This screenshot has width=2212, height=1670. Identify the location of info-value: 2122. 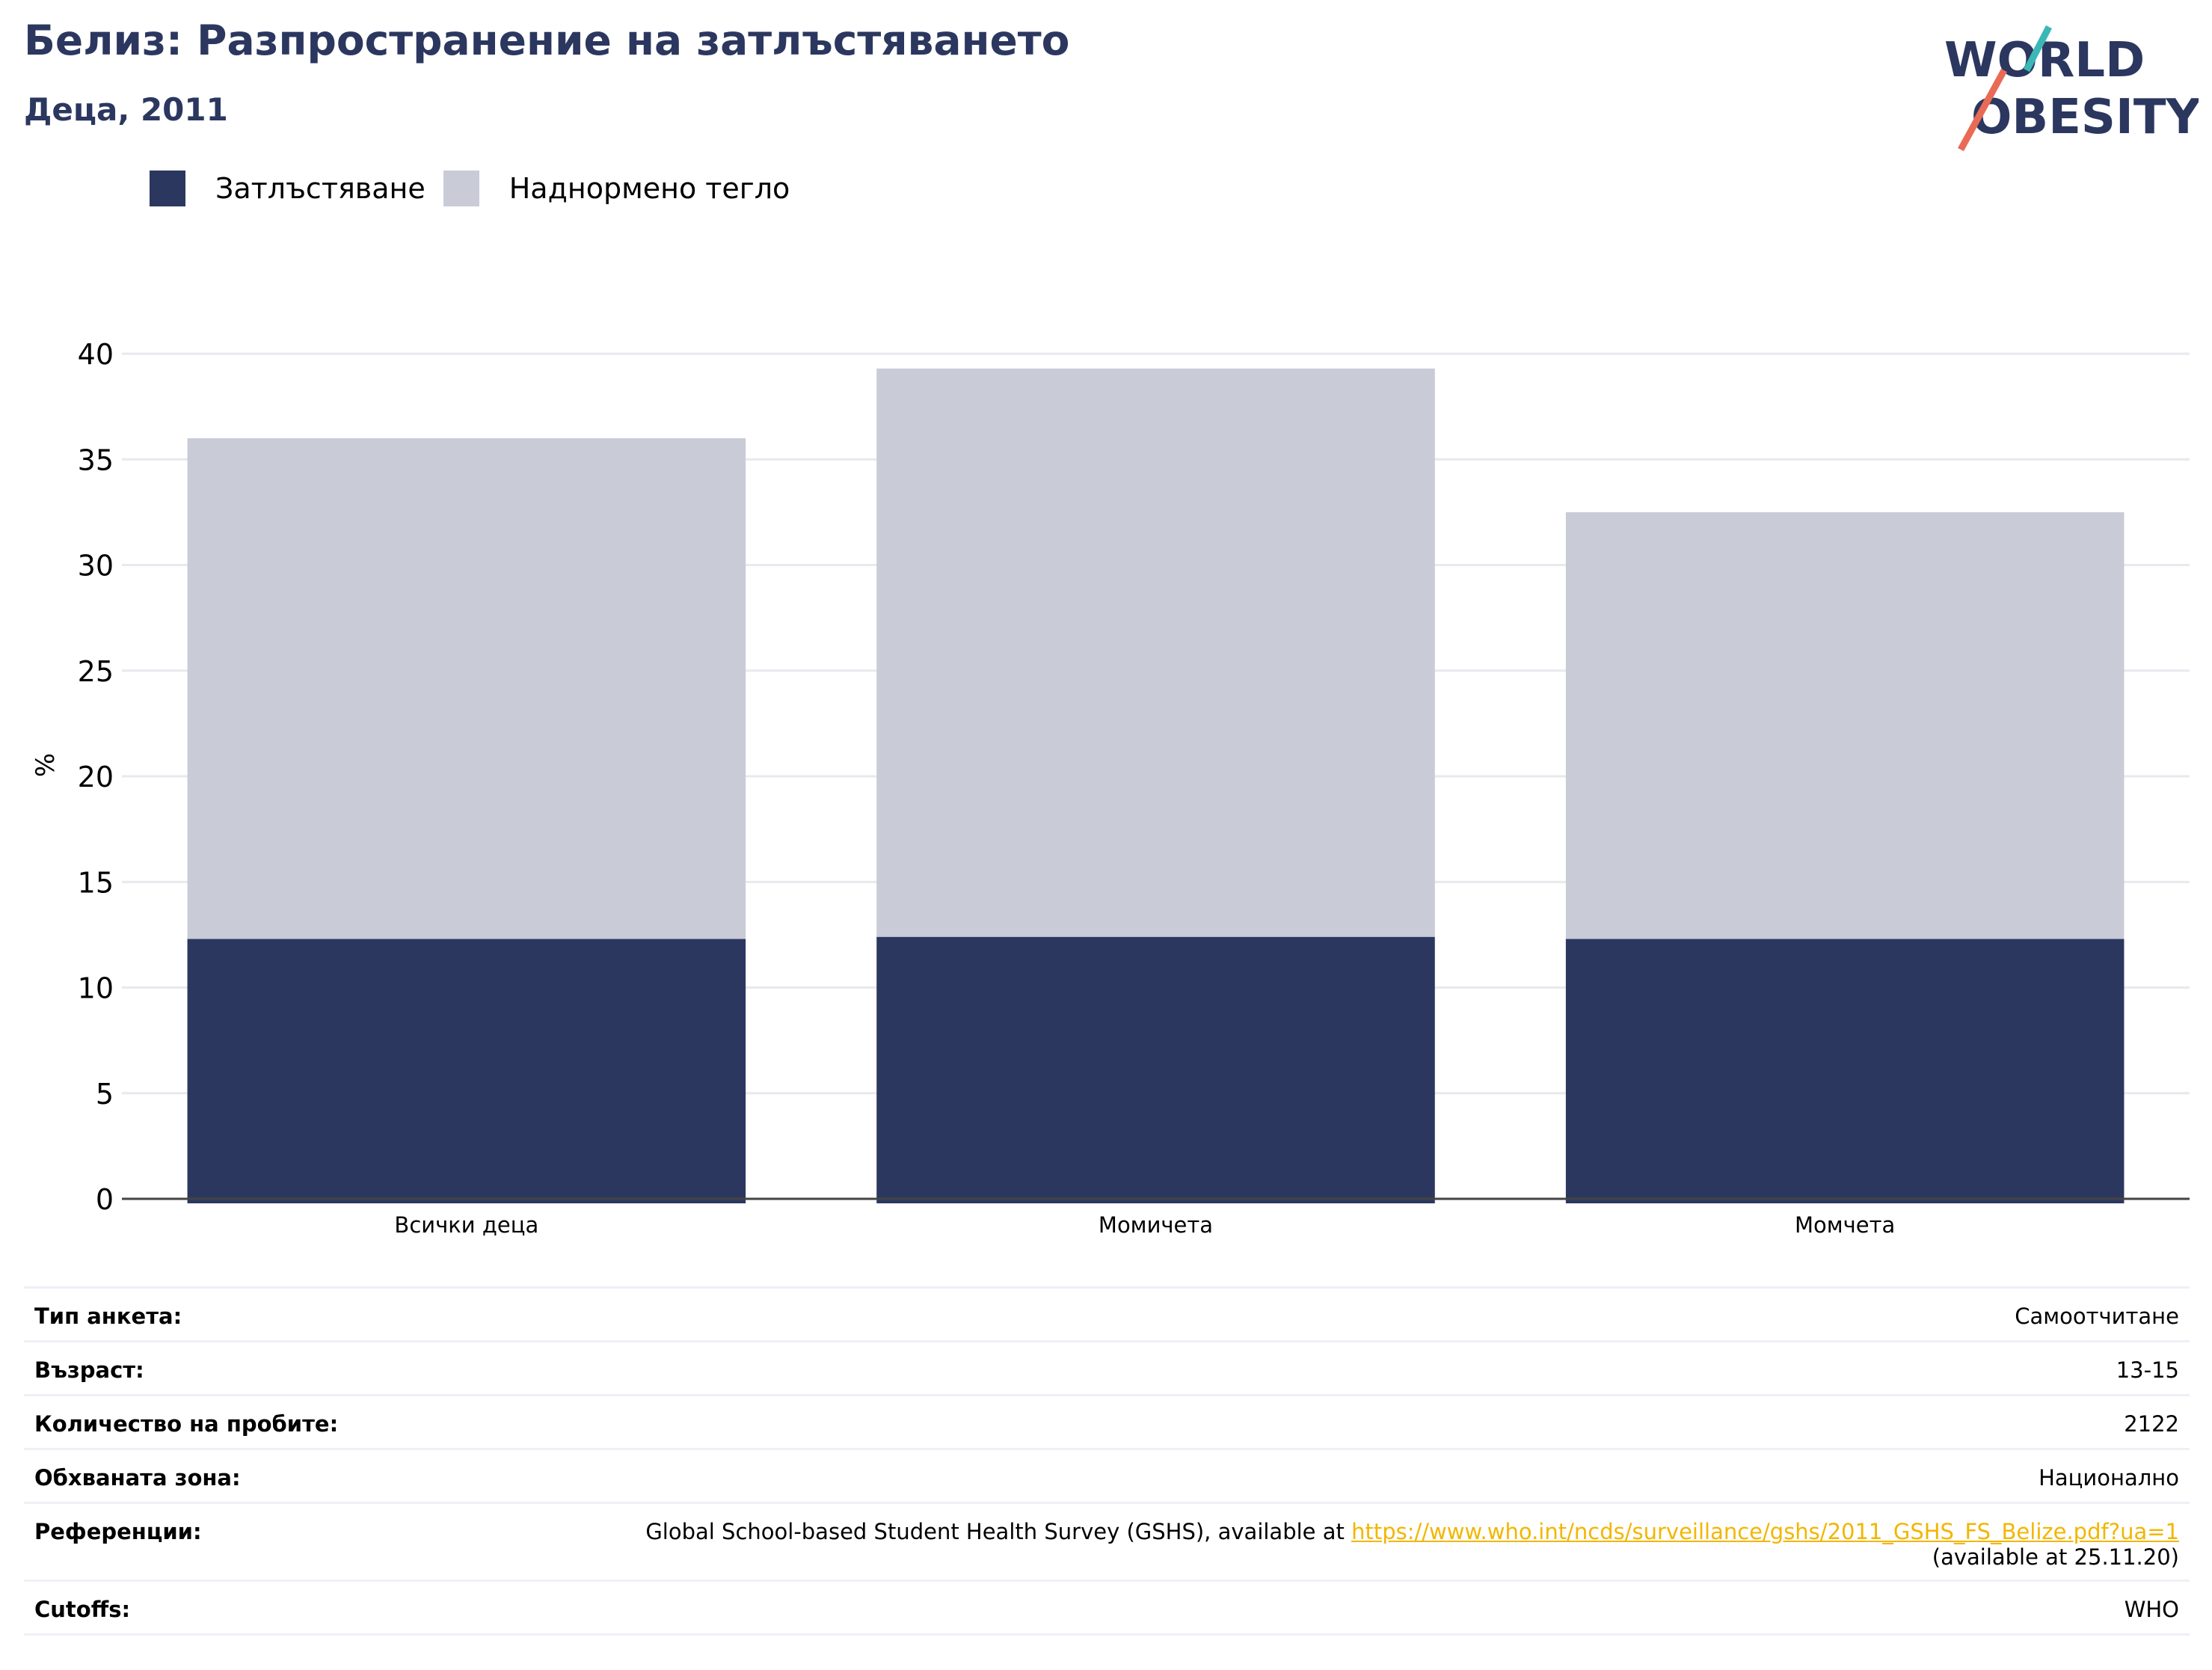
(1294, 1421).